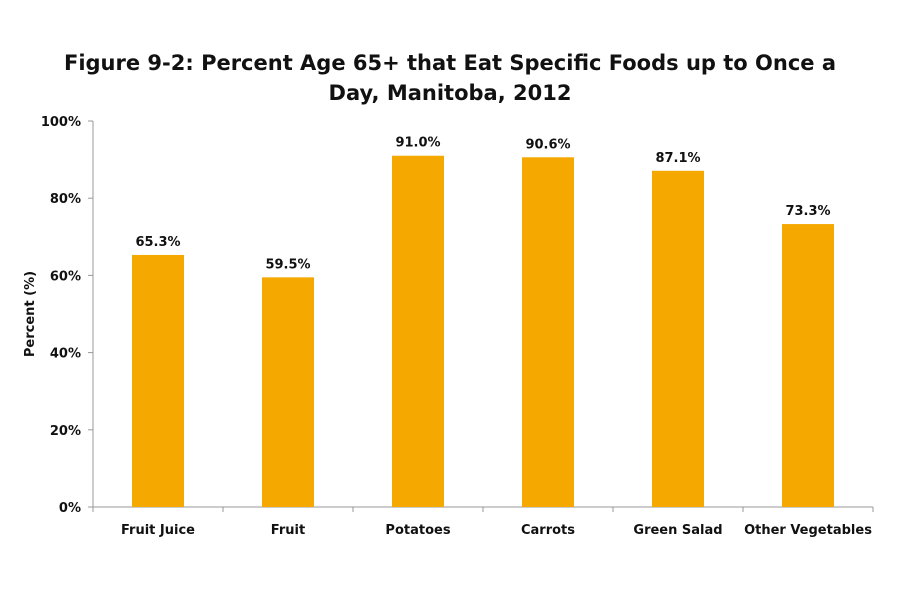 Image resolution: width=900 pixels, height=600 pixels. What do you see at coordinates (65, 431) in the screenshot?
I see `y-tick-label: 20%` at bounding box center [65, 431].